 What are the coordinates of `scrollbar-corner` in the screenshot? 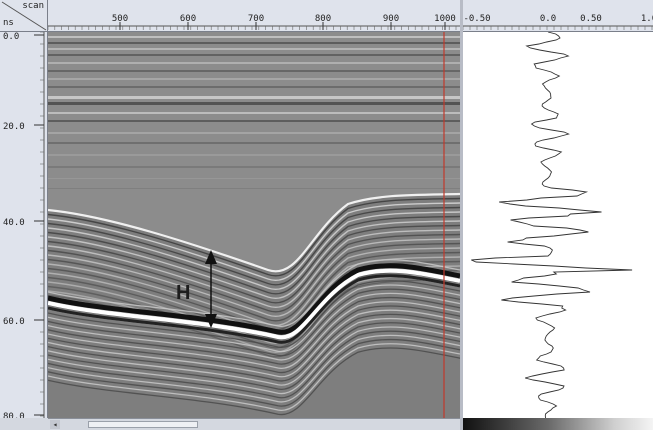 It's located at (24, 424).